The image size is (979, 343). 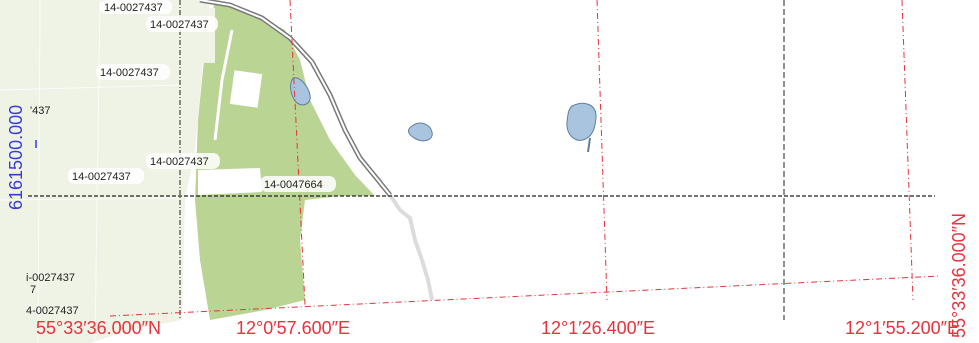 What do you see at coordinates (293, 185) in the screenshot?
I see `svg-text: 14-0047664` at bounding box center [293, 185].